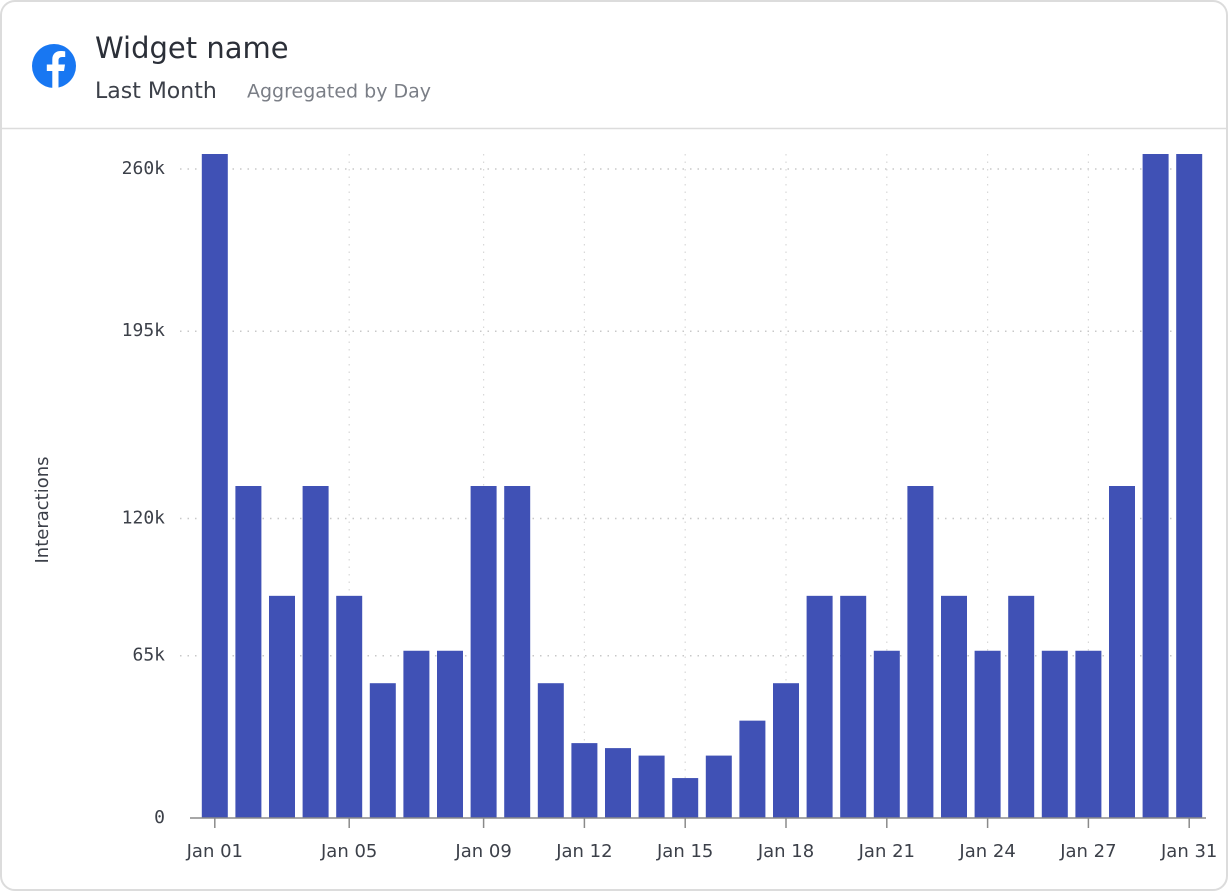 This screenshot has width=1228, height=892. Describe the element at coordinates (42, 509) in the screenshot. I see `y-axis-title: Interactions` at that location.